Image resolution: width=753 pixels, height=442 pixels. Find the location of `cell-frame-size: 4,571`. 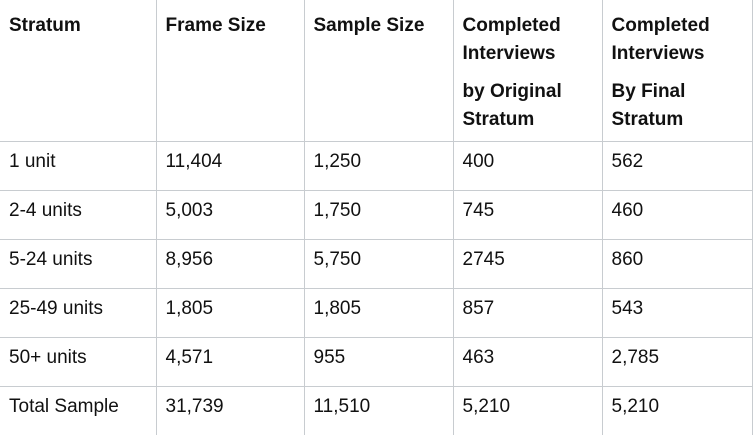

cell-frame-size: 4,571 is located at coordinates (230, 362).